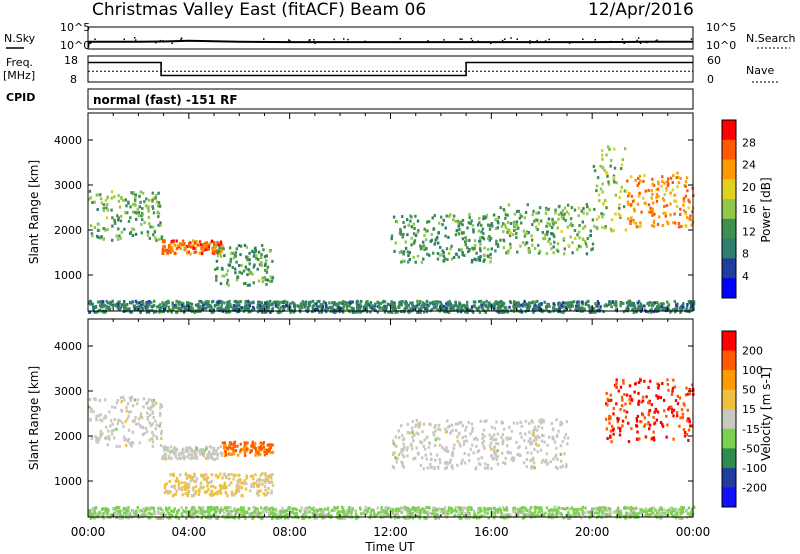  Describe the element at coordinates (68, 275) in the screenshot. I see `y-tick-label: 1000` at that location.